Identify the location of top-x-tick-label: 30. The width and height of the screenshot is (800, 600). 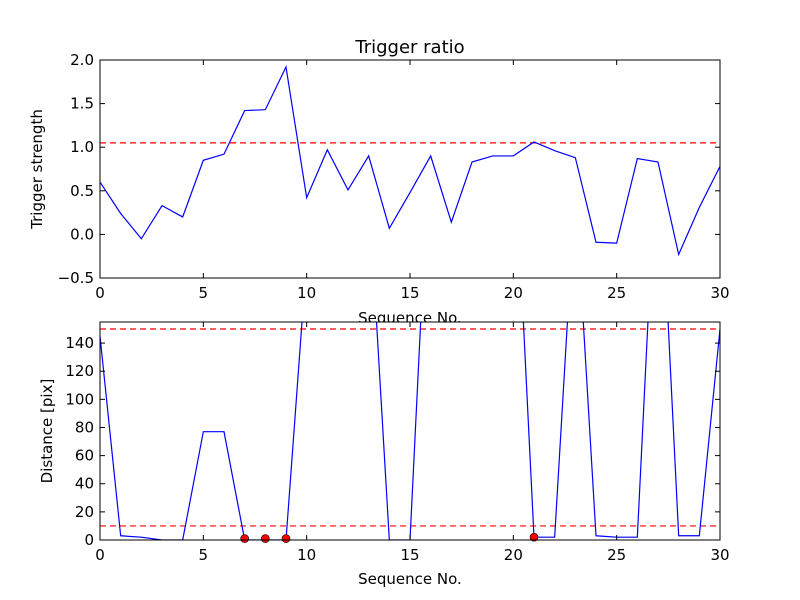
(719, 293).